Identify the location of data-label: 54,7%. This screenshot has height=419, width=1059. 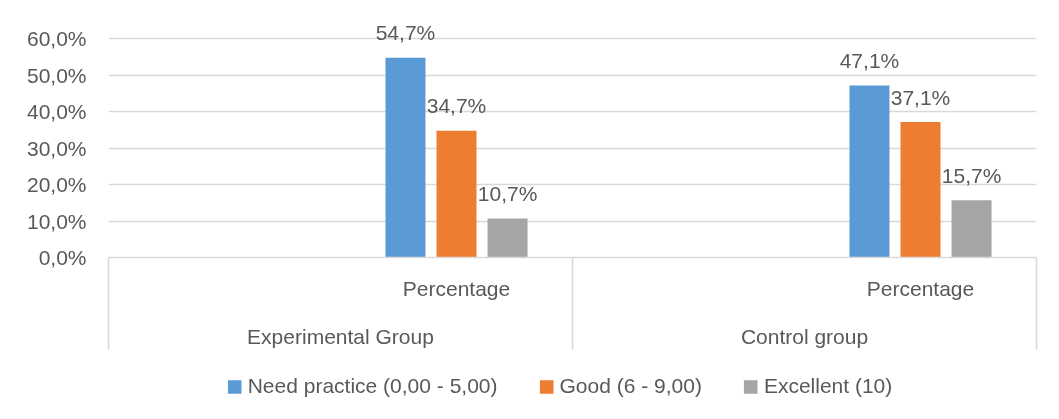
(405, 33).